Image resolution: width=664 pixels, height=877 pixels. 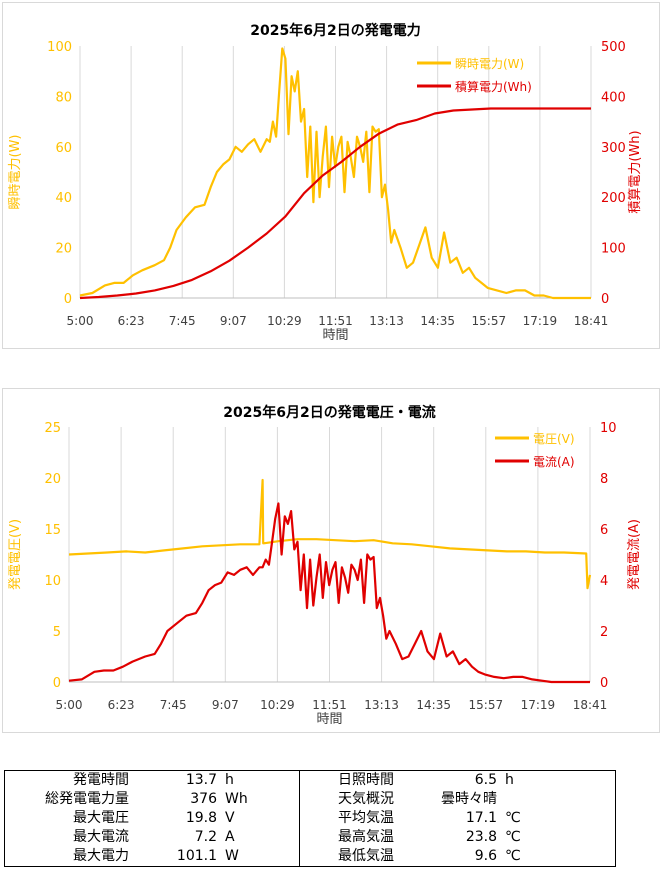 I want to click on y-right-tick-label: 100, so click(x=613, y=249).